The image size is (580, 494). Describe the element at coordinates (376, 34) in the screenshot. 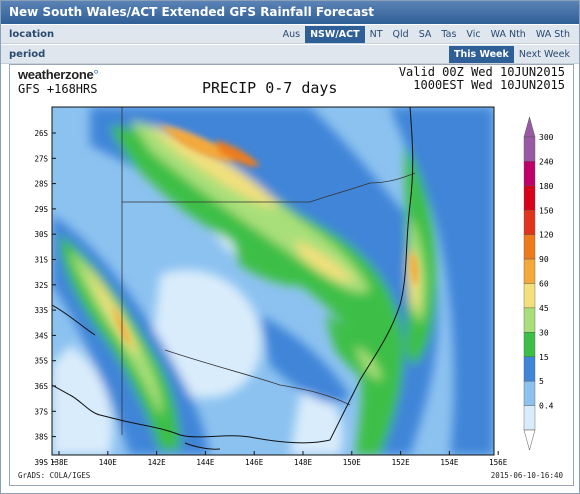

I see `tab-location-nt: NT` at that location.